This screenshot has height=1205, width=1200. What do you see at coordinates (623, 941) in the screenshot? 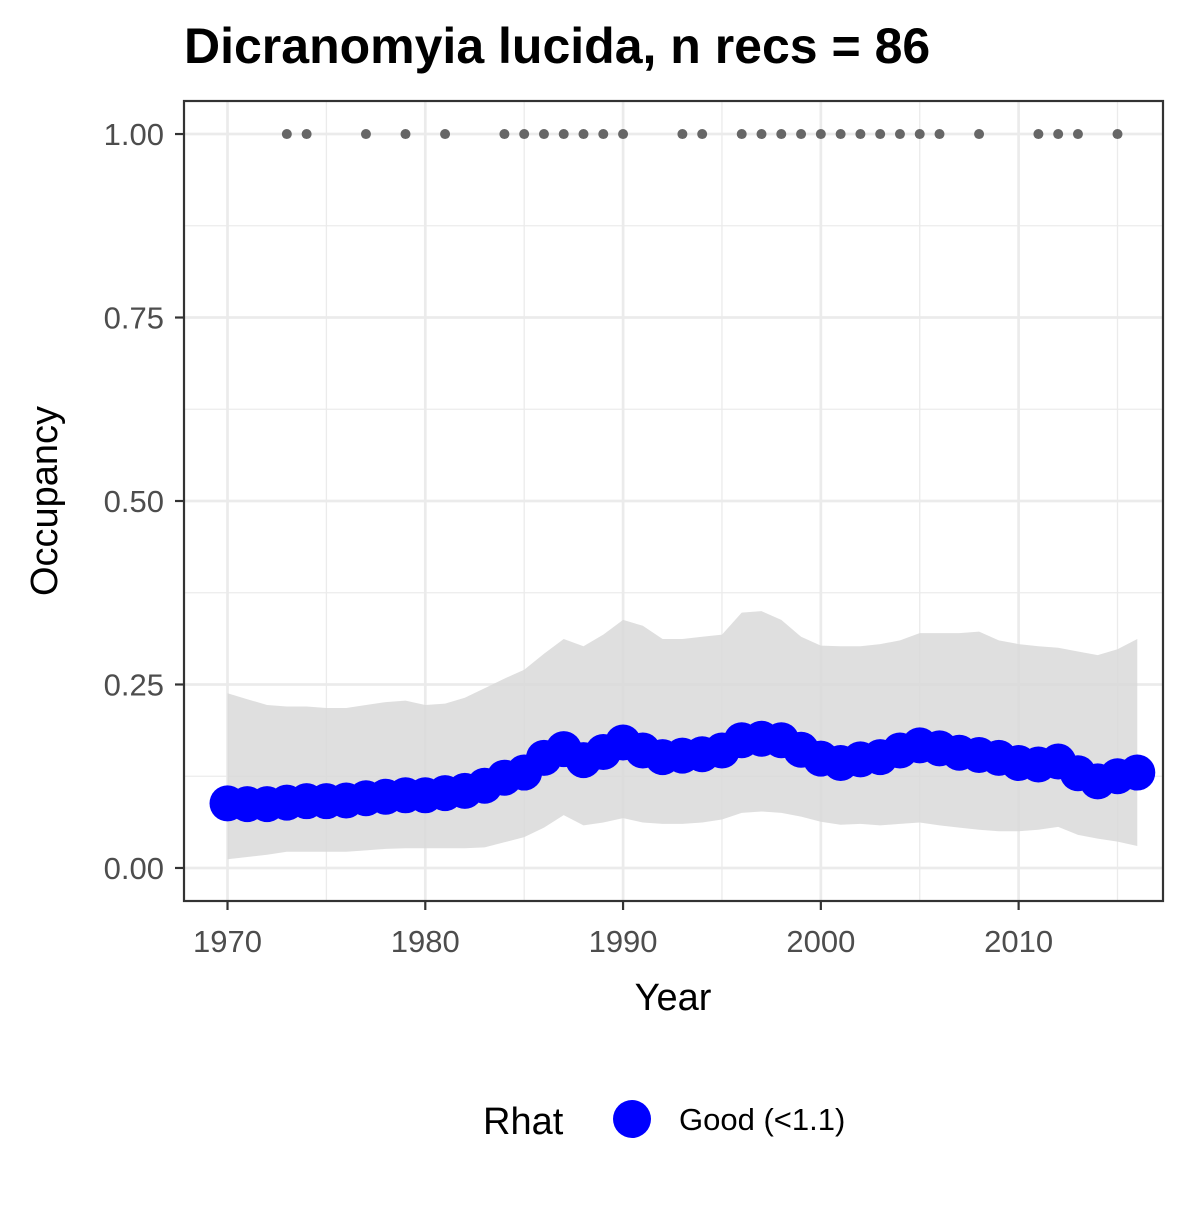
I see `x-tick-label: 1990` at bounding box center [623, 941].